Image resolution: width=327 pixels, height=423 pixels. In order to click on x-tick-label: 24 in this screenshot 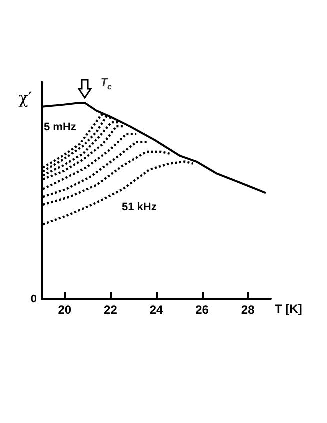, I will do `click(157, 310)`.